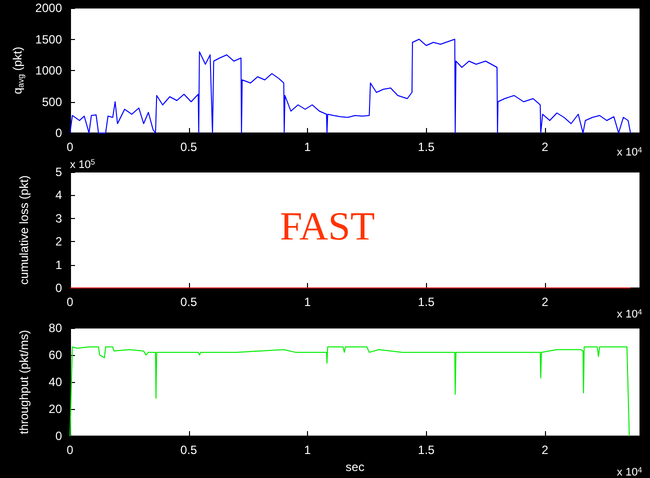 The width and height of the screenshot is (650, 478). Describe the element at coordinates (48, 8) in the screenshot. I see `y-tick-label: 2000` at that location.